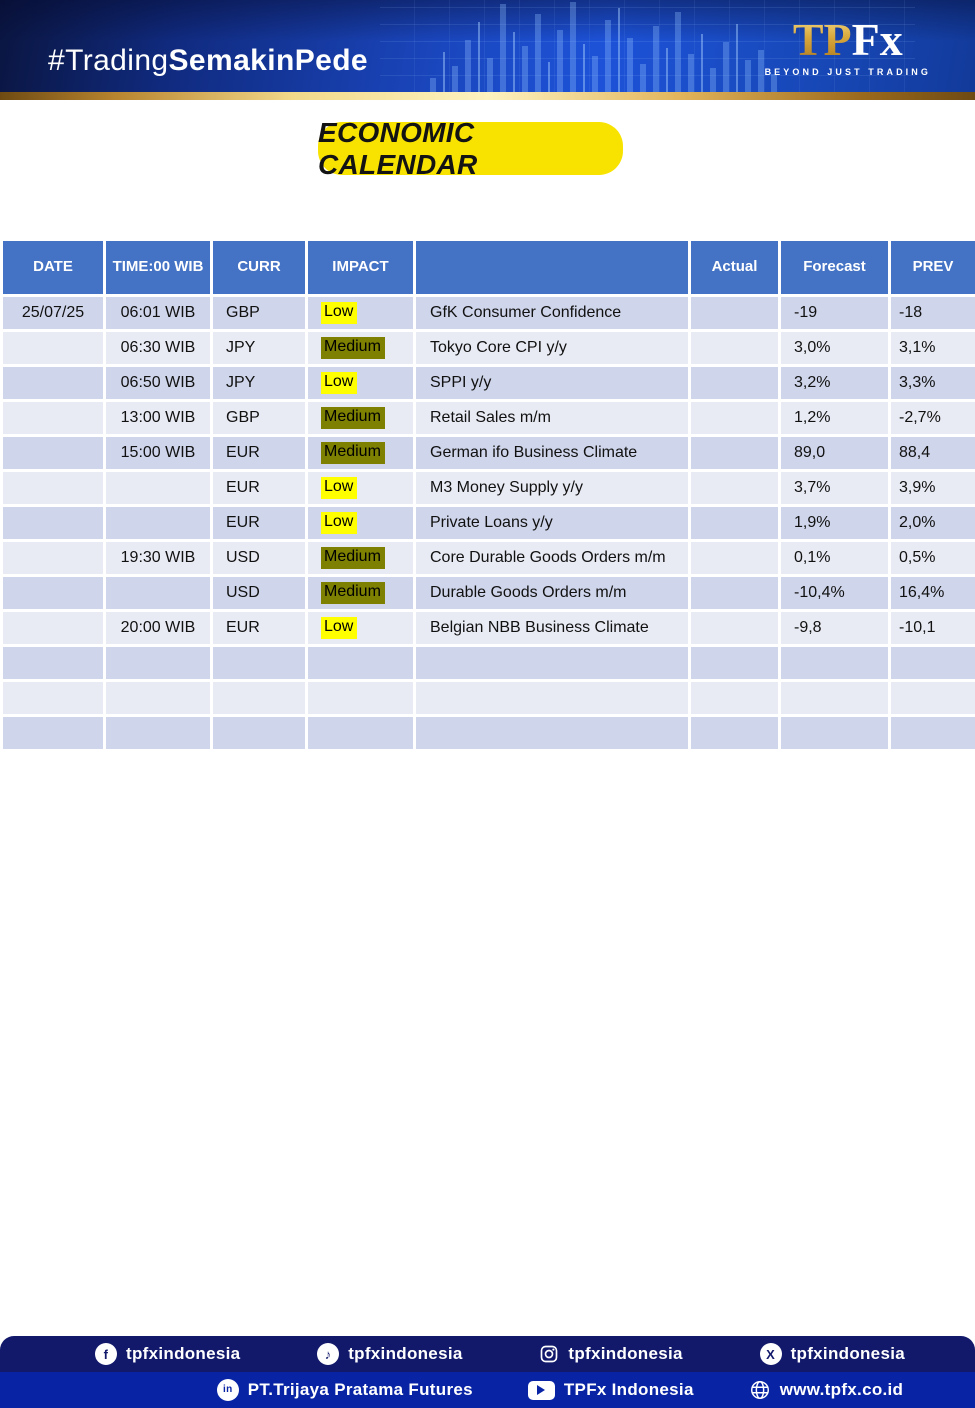 This screenshot has height=1408, width=975. What do you see at coordinates (822, 39) in the screenshot?
I see `logo-tp: TP` at bounding box center [822, 39].